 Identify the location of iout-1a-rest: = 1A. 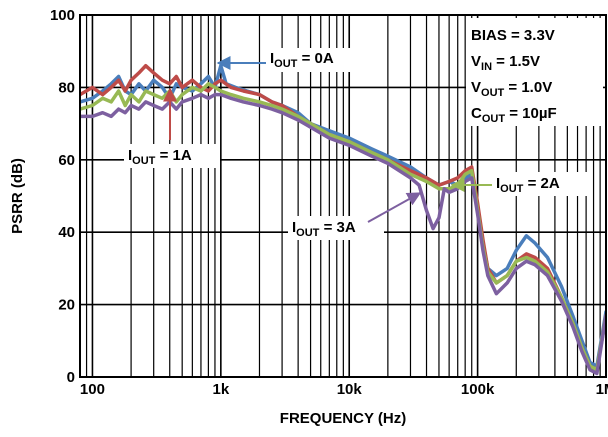
(173, 155).